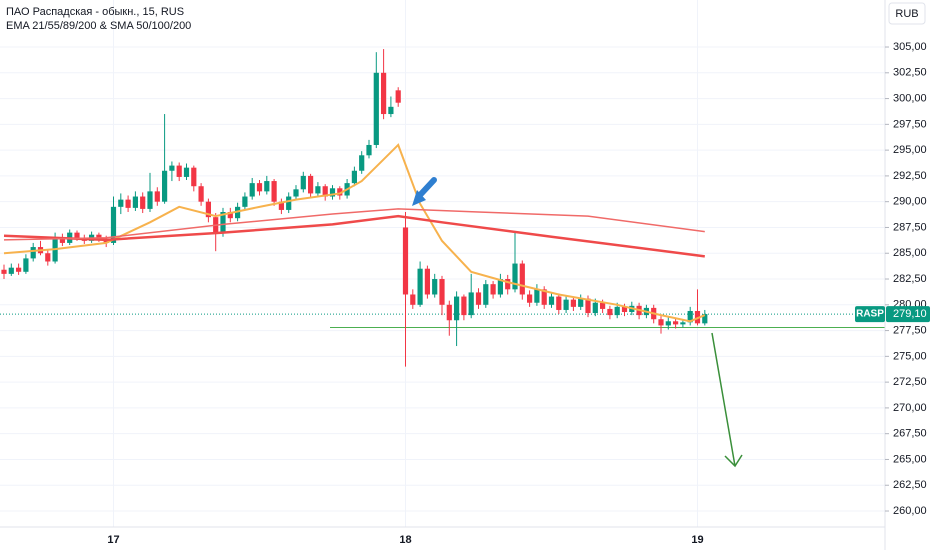 This screenshot has width=932, height=550. I want to click on price-tag-bg, so click(908, 314).